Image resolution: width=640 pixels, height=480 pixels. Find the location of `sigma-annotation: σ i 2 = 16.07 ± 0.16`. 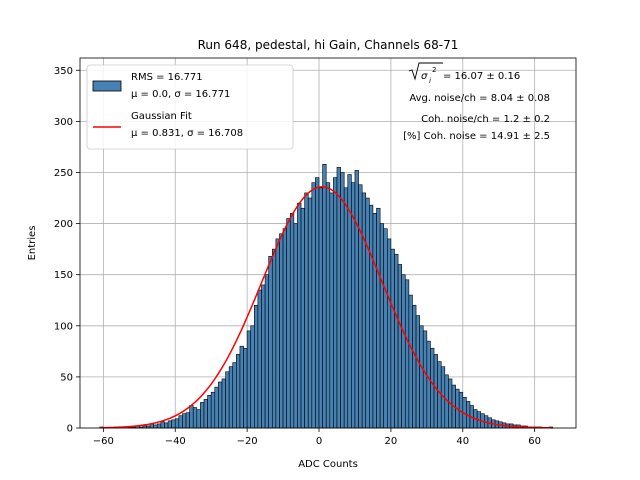

sigma-annotation: σ i 2 = 16.07 ± 0.16 is located at coordinates (464, 73).